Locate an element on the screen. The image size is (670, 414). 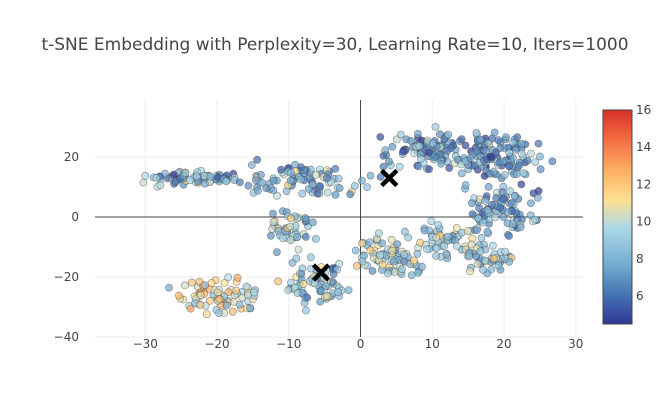
x-tick-label: 0 is located at coordinates (361, 344).